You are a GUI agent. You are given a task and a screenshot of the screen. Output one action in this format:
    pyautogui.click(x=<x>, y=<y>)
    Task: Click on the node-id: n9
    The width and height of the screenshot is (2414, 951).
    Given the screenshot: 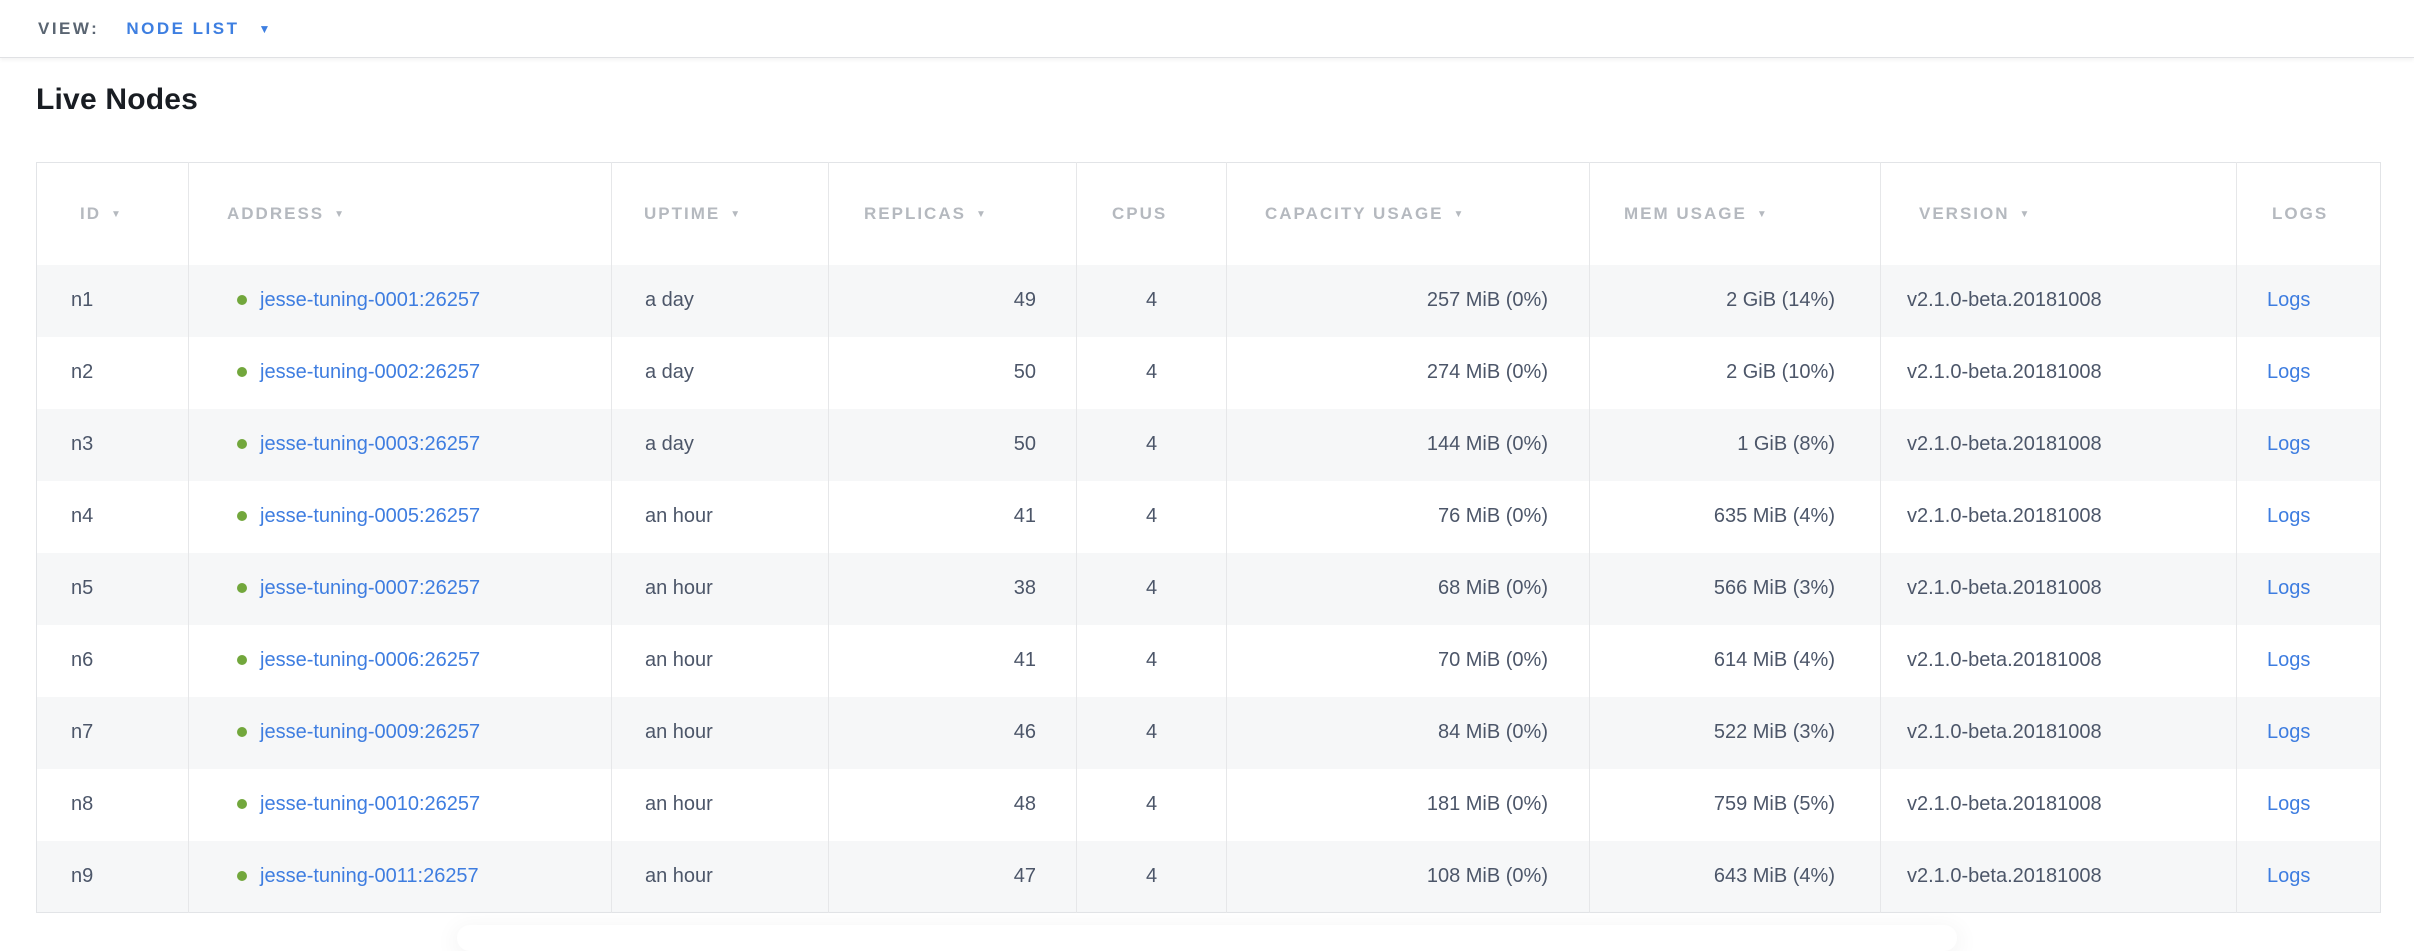 What is the action you would take?
    pyautogui.click(x=112, y=876)
    